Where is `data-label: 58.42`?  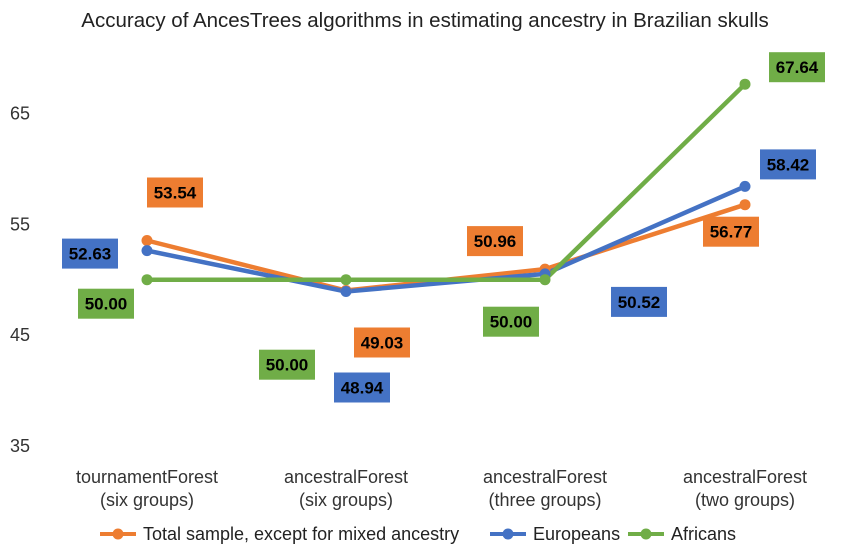 data-label: 58.42 is located at coordinates (788, 164).